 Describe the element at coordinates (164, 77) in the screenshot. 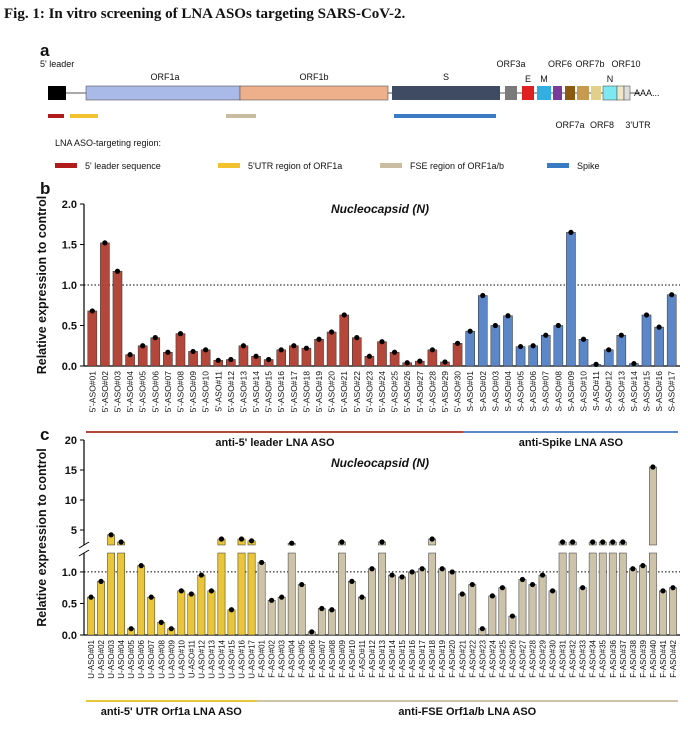

I see `gene-label: ORF1a` at that location.